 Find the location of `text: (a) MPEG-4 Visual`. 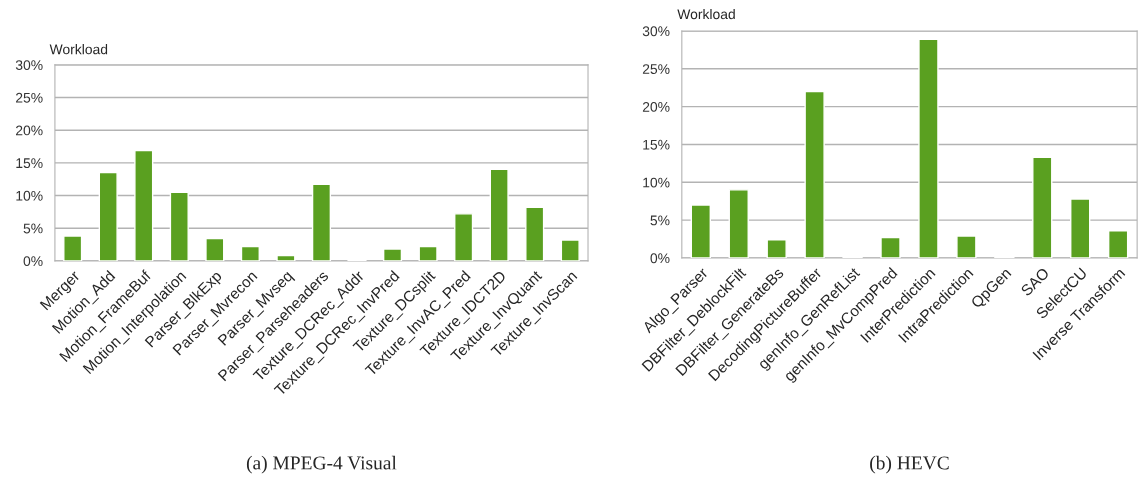

text: (a) MPEG-4 Visual is located at coordinates (321, 464).